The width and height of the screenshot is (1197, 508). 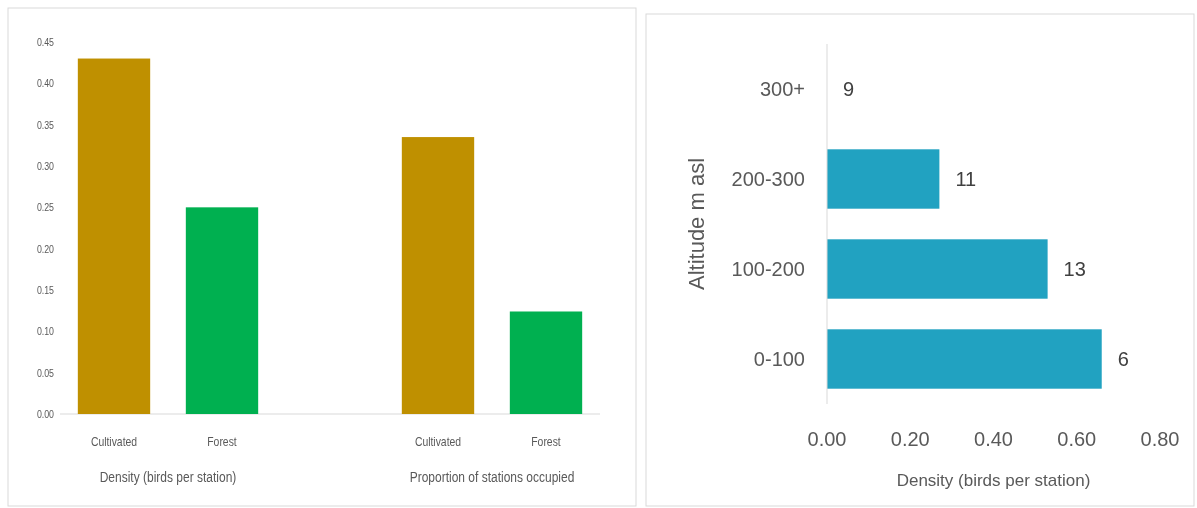 I want to click on x-tick-label: 0.20, so click(x=910, y=439).